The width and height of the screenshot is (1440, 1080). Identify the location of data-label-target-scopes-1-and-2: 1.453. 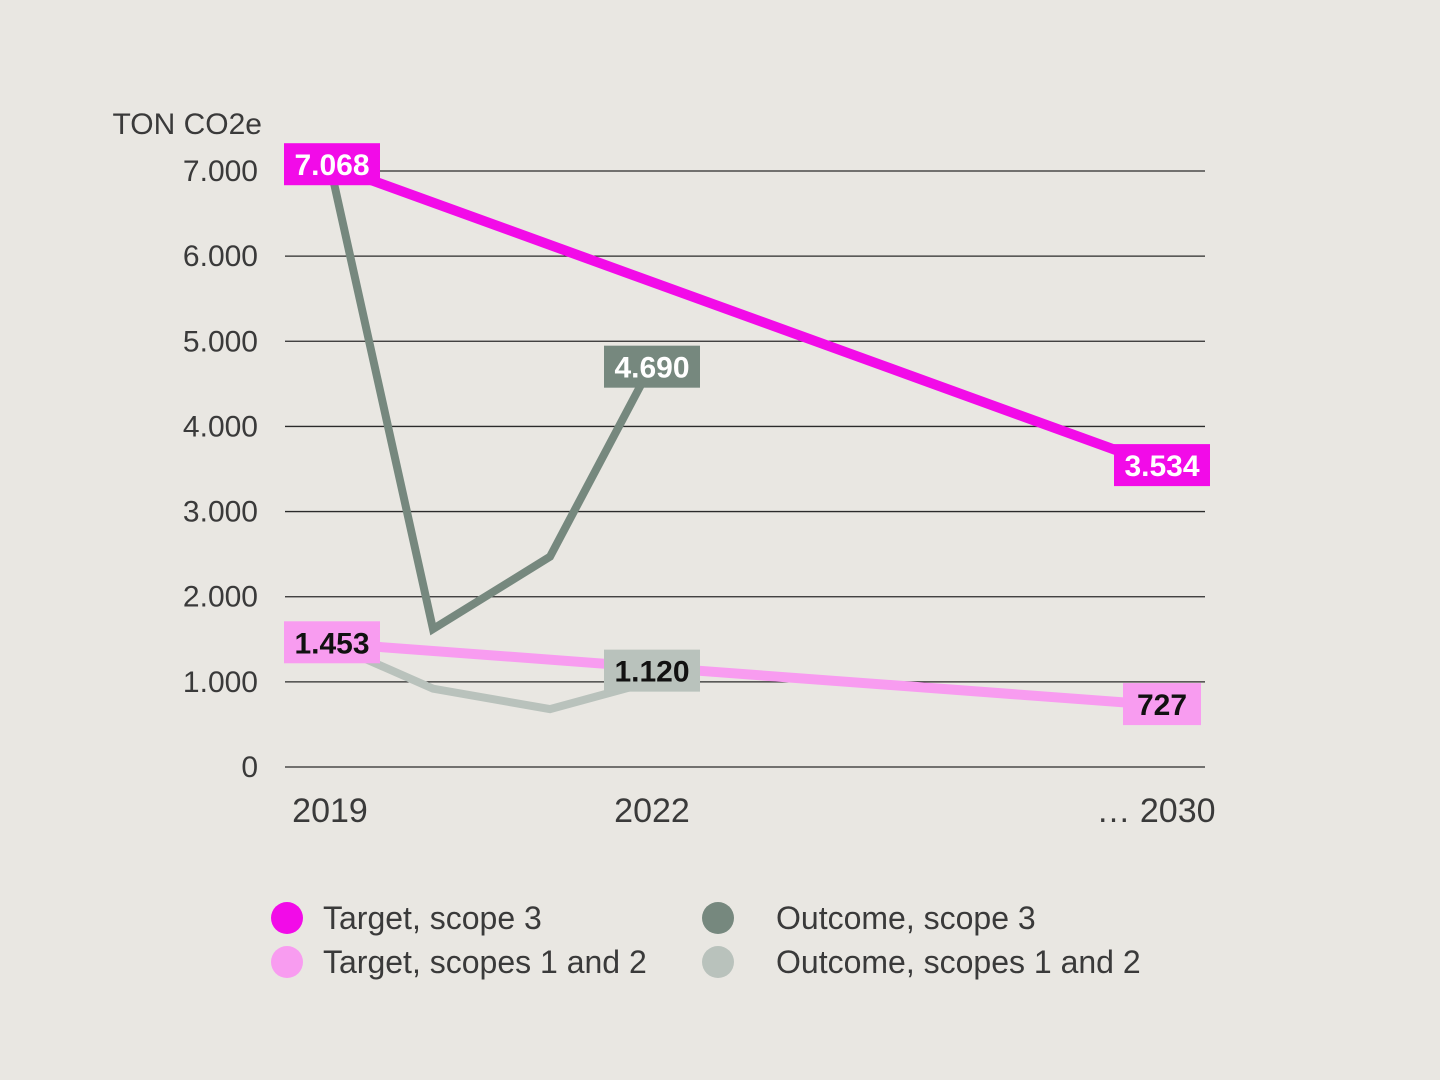
(332, 642).